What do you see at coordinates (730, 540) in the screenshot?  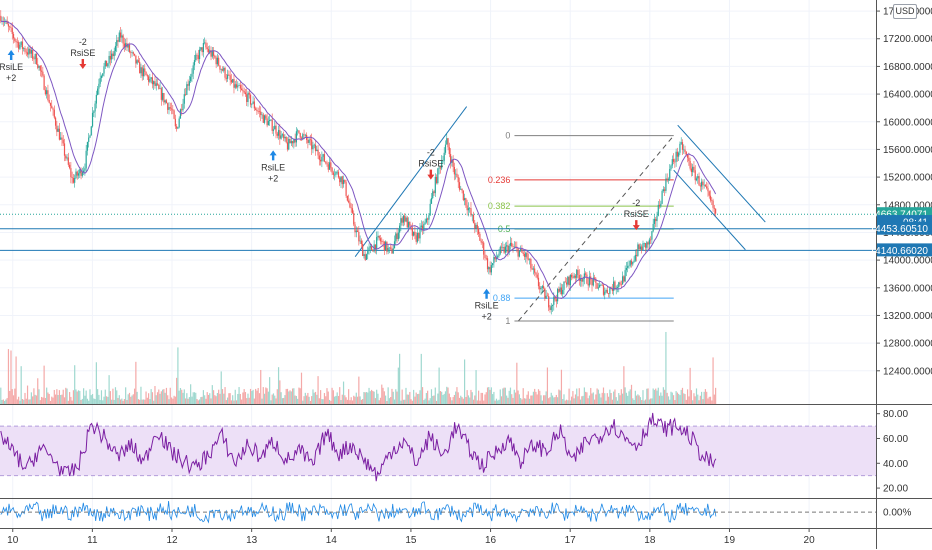 I see `time-tick-label: 19` at bounding box center [730, 540].